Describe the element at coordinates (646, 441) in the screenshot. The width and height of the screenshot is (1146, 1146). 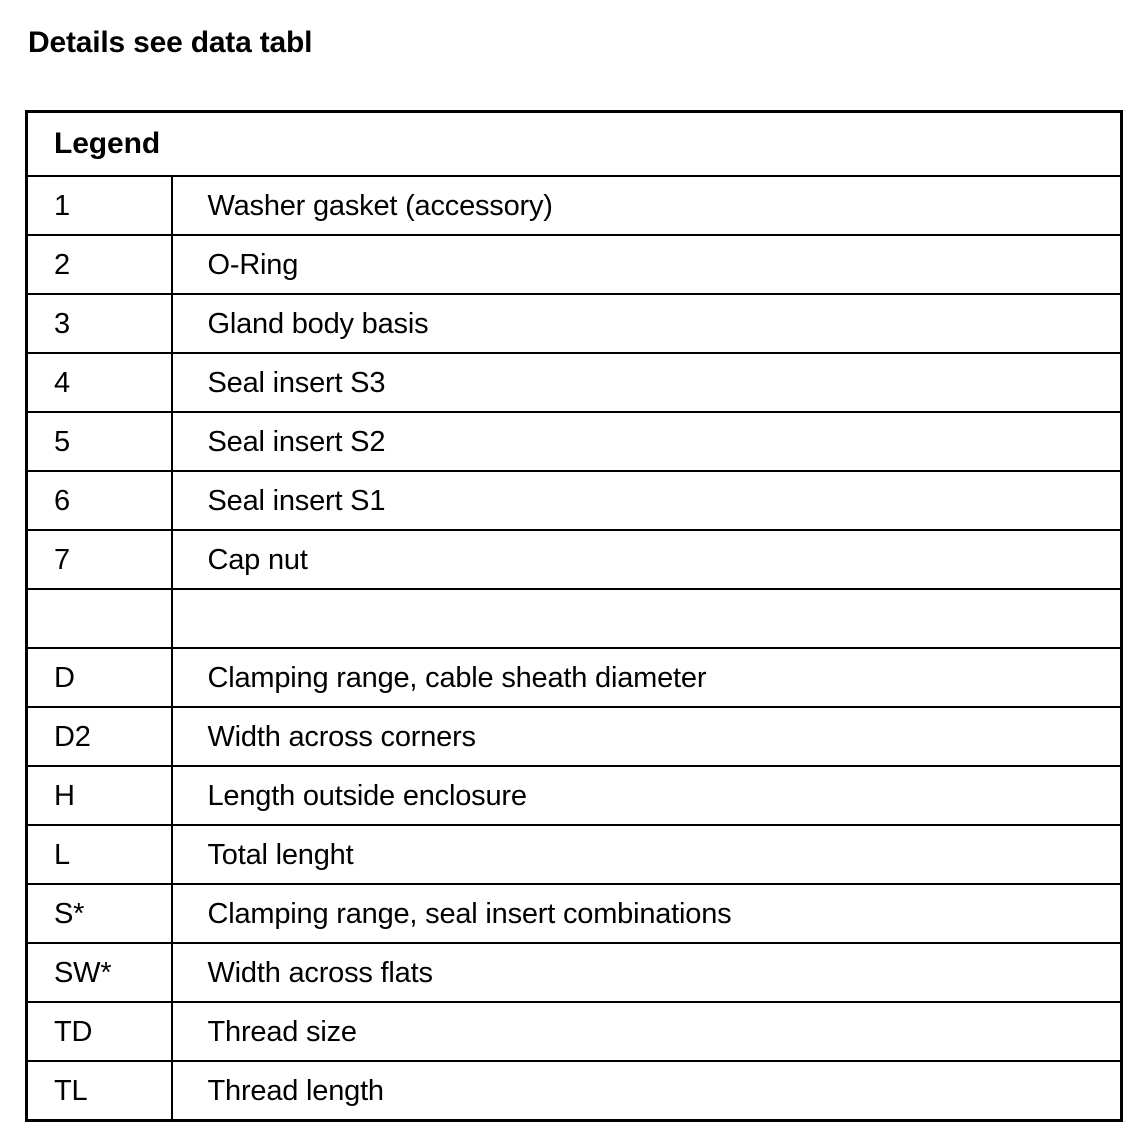
I see `legend-description-cell: Seal insert S2` at that location.